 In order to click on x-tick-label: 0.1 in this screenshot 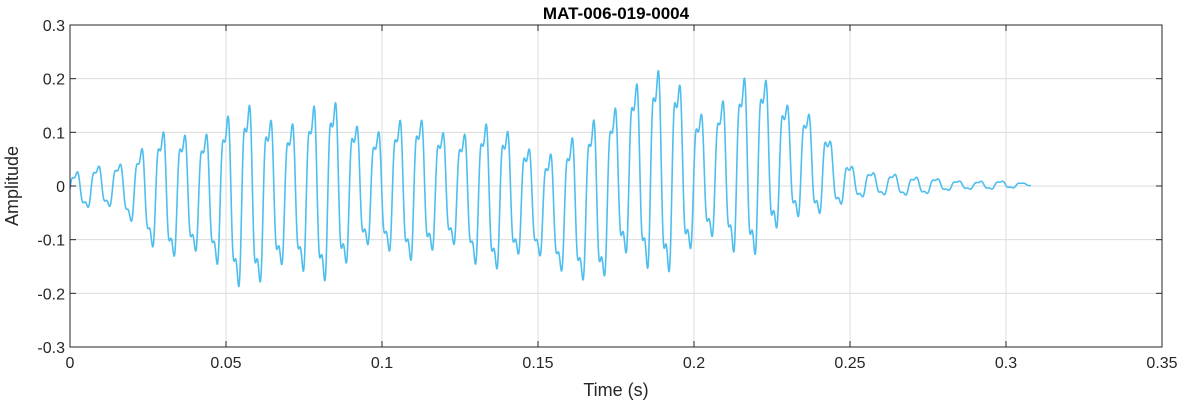, I will do `click(382, 363)`.